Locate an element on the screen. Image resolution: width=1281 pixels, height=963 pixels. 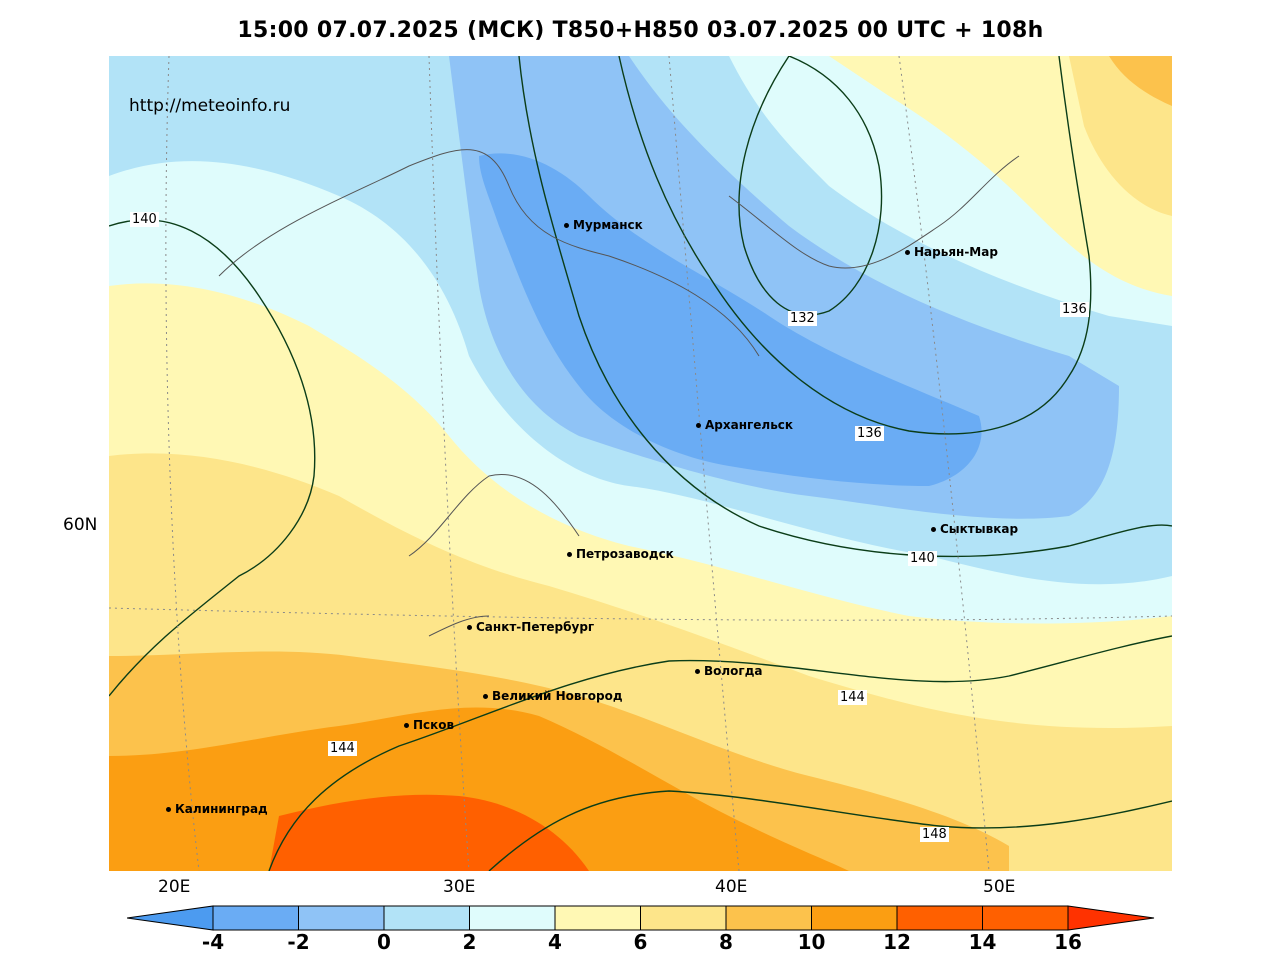
colorbar-tick-label: 10 is located at coordinates (811, 942).